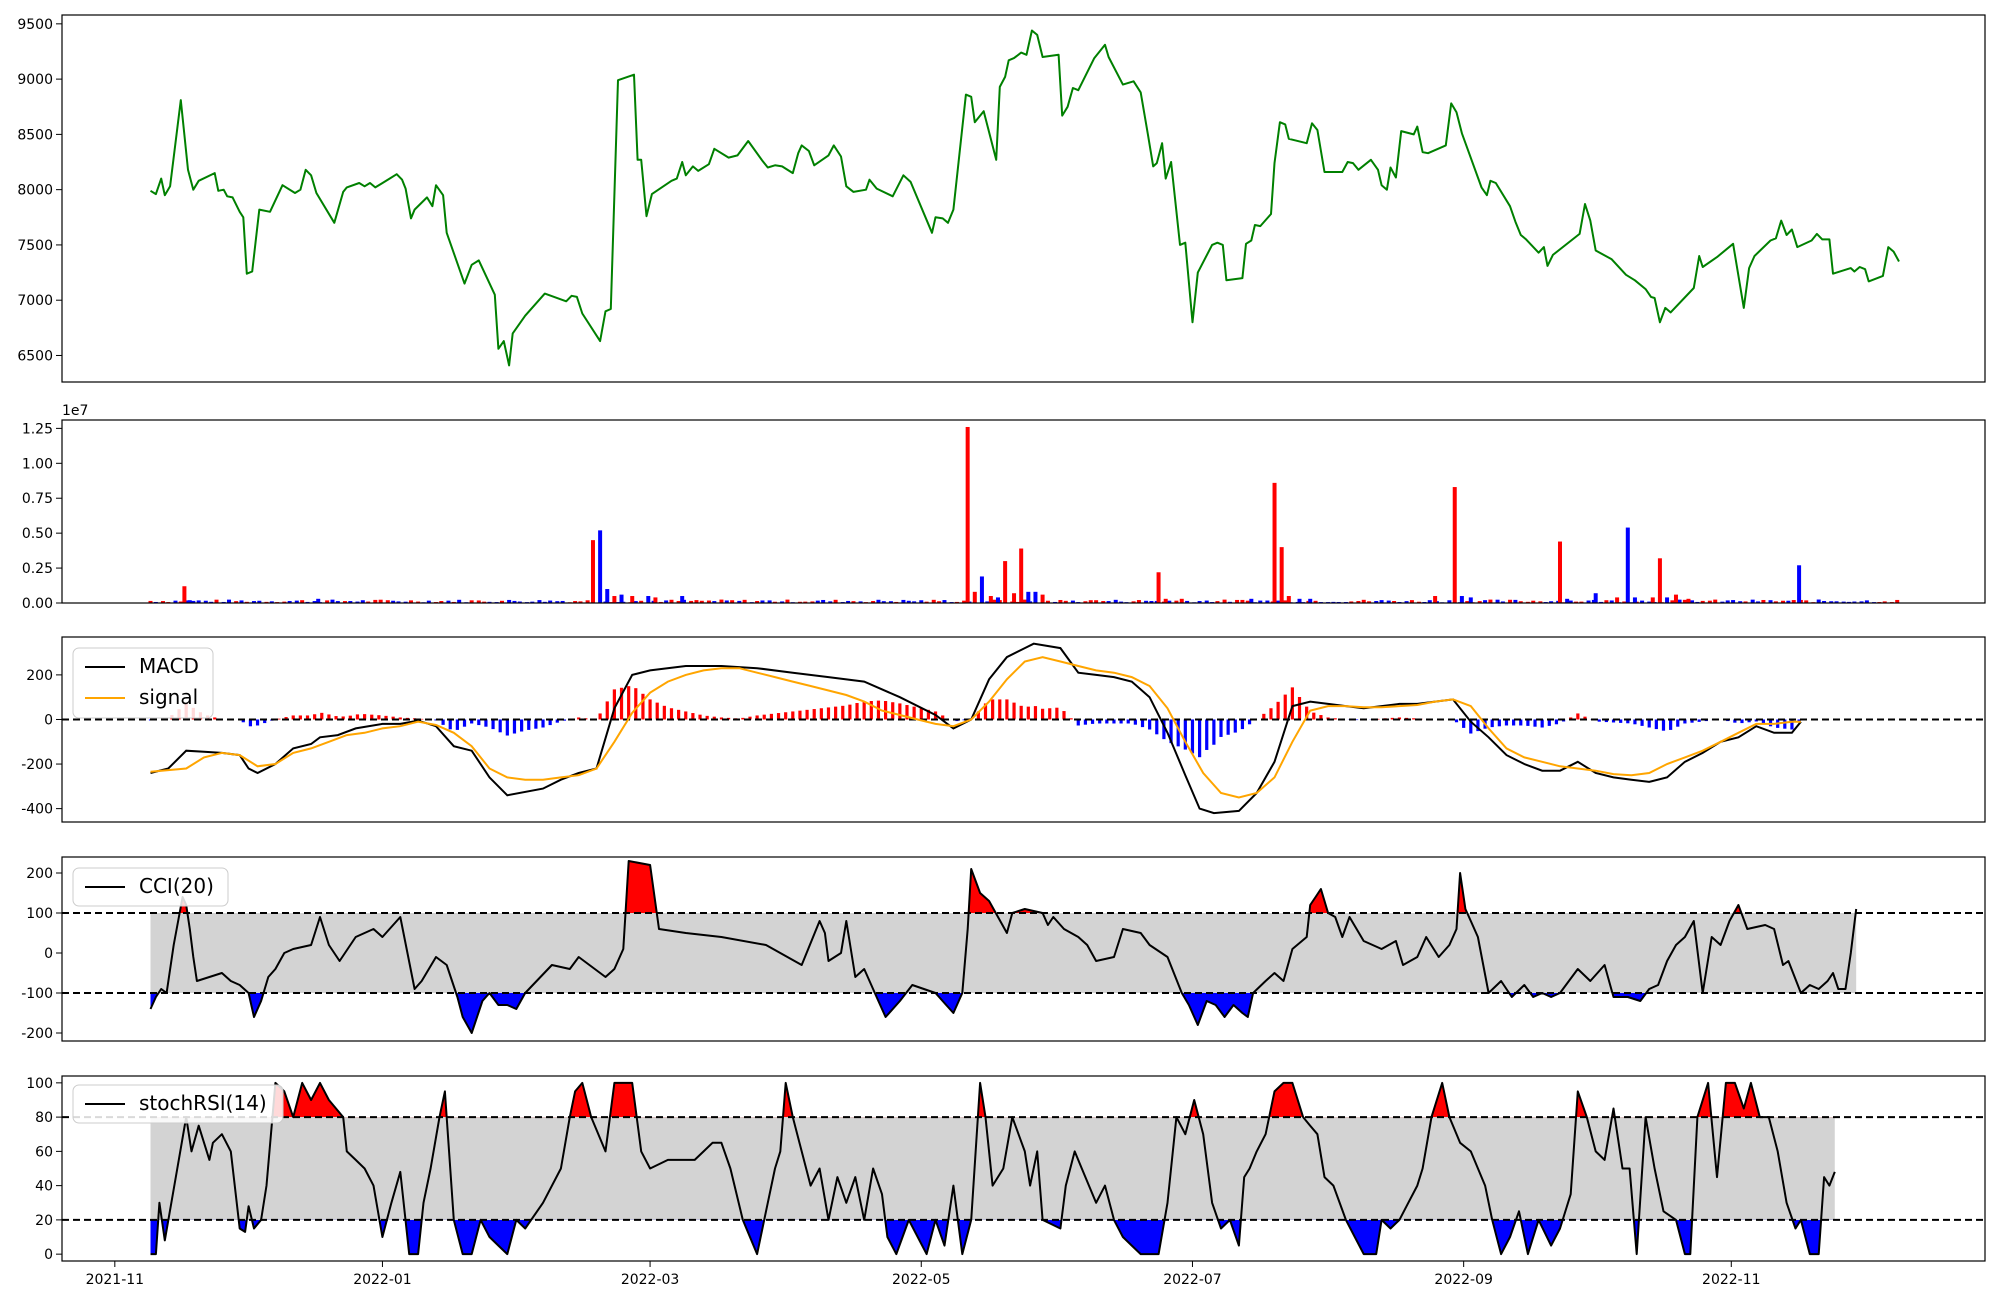 Image resolution: width=2000 pixels, height=1300 pixels. What do you see at coordinates (382, 1280) in the screenshot?
I see `x-tick-label: 2022-01` at bounding box center [382, 1280].